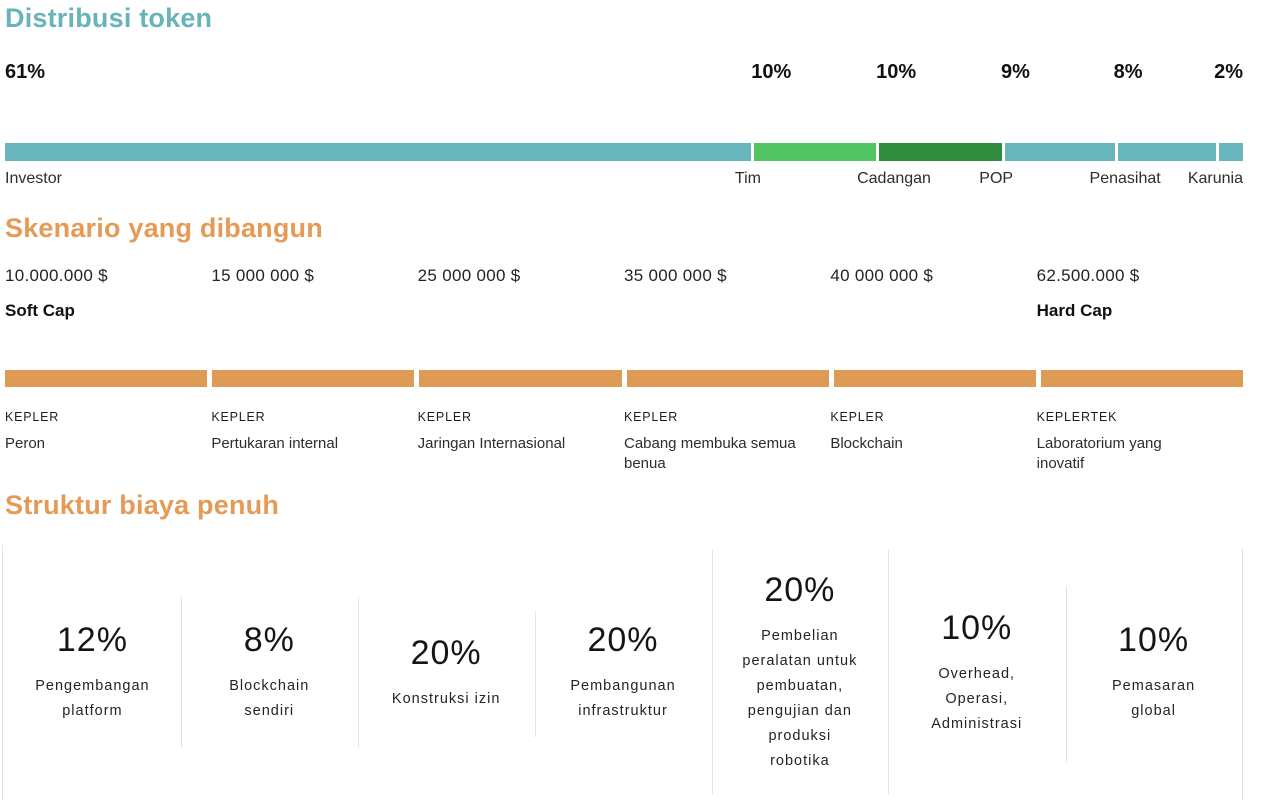 The height and width of the screenshot is (803, 1287). Describe the element at coordinates (92, 640) in the screenshot. I see `cost-percent-value: 12%` at that location.